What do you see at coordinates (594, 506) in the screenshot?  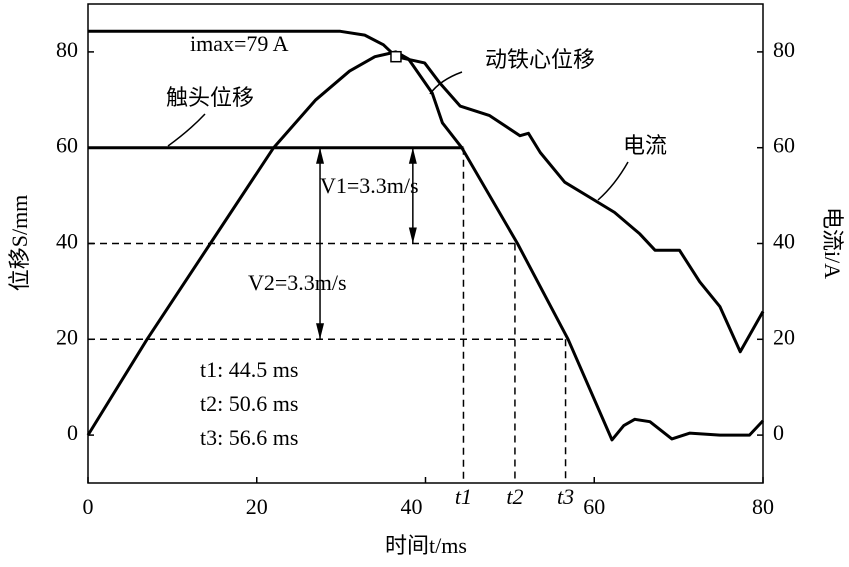 I see `x-tick-label: 60` at bounding box center [594, 506].